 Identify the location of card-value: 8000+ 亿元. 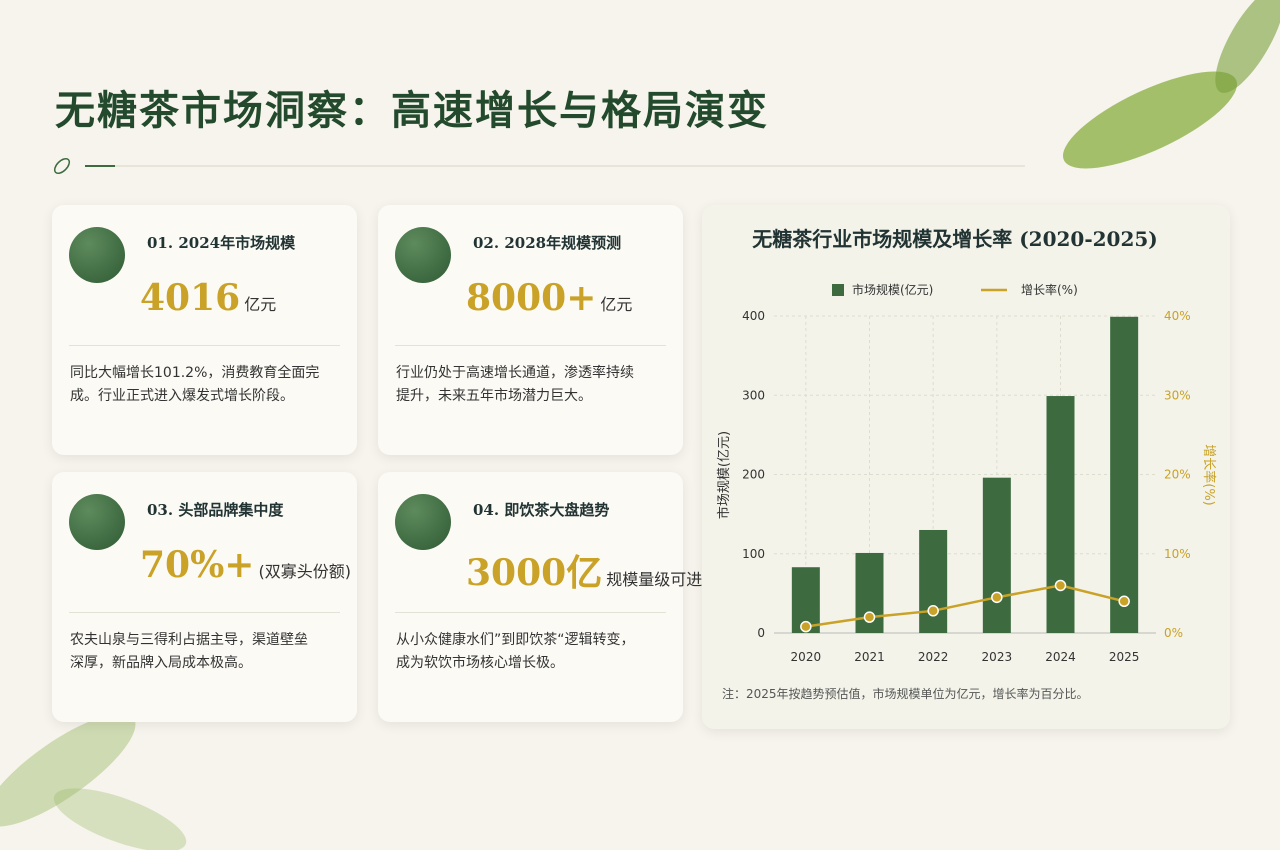
(549, 298).